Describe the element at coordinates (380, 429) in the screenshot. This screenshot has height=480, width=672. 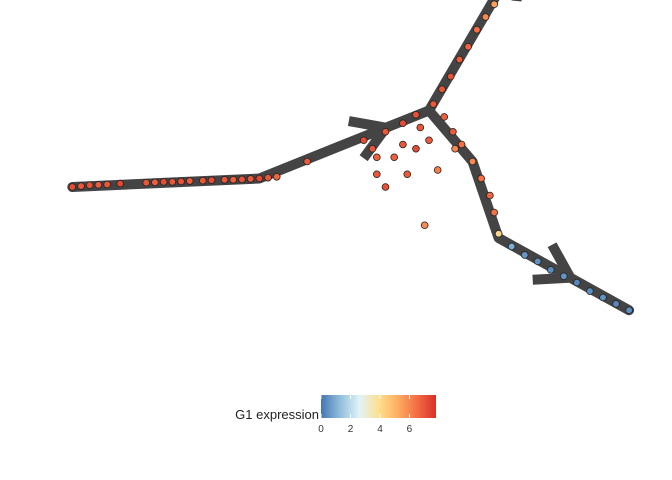
I see `colorbar-tick-label: 4` at that location.